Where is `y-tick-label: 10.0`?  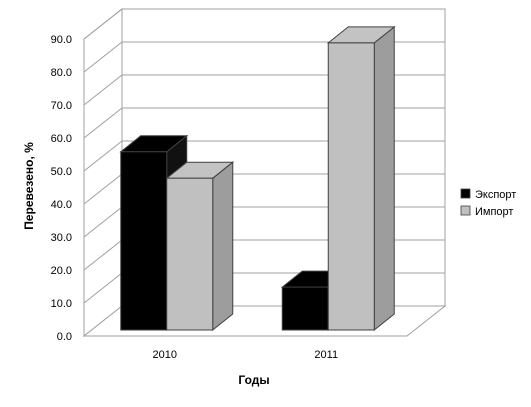 y-tick-label: 10.0 is located at coordinates (61, 304).